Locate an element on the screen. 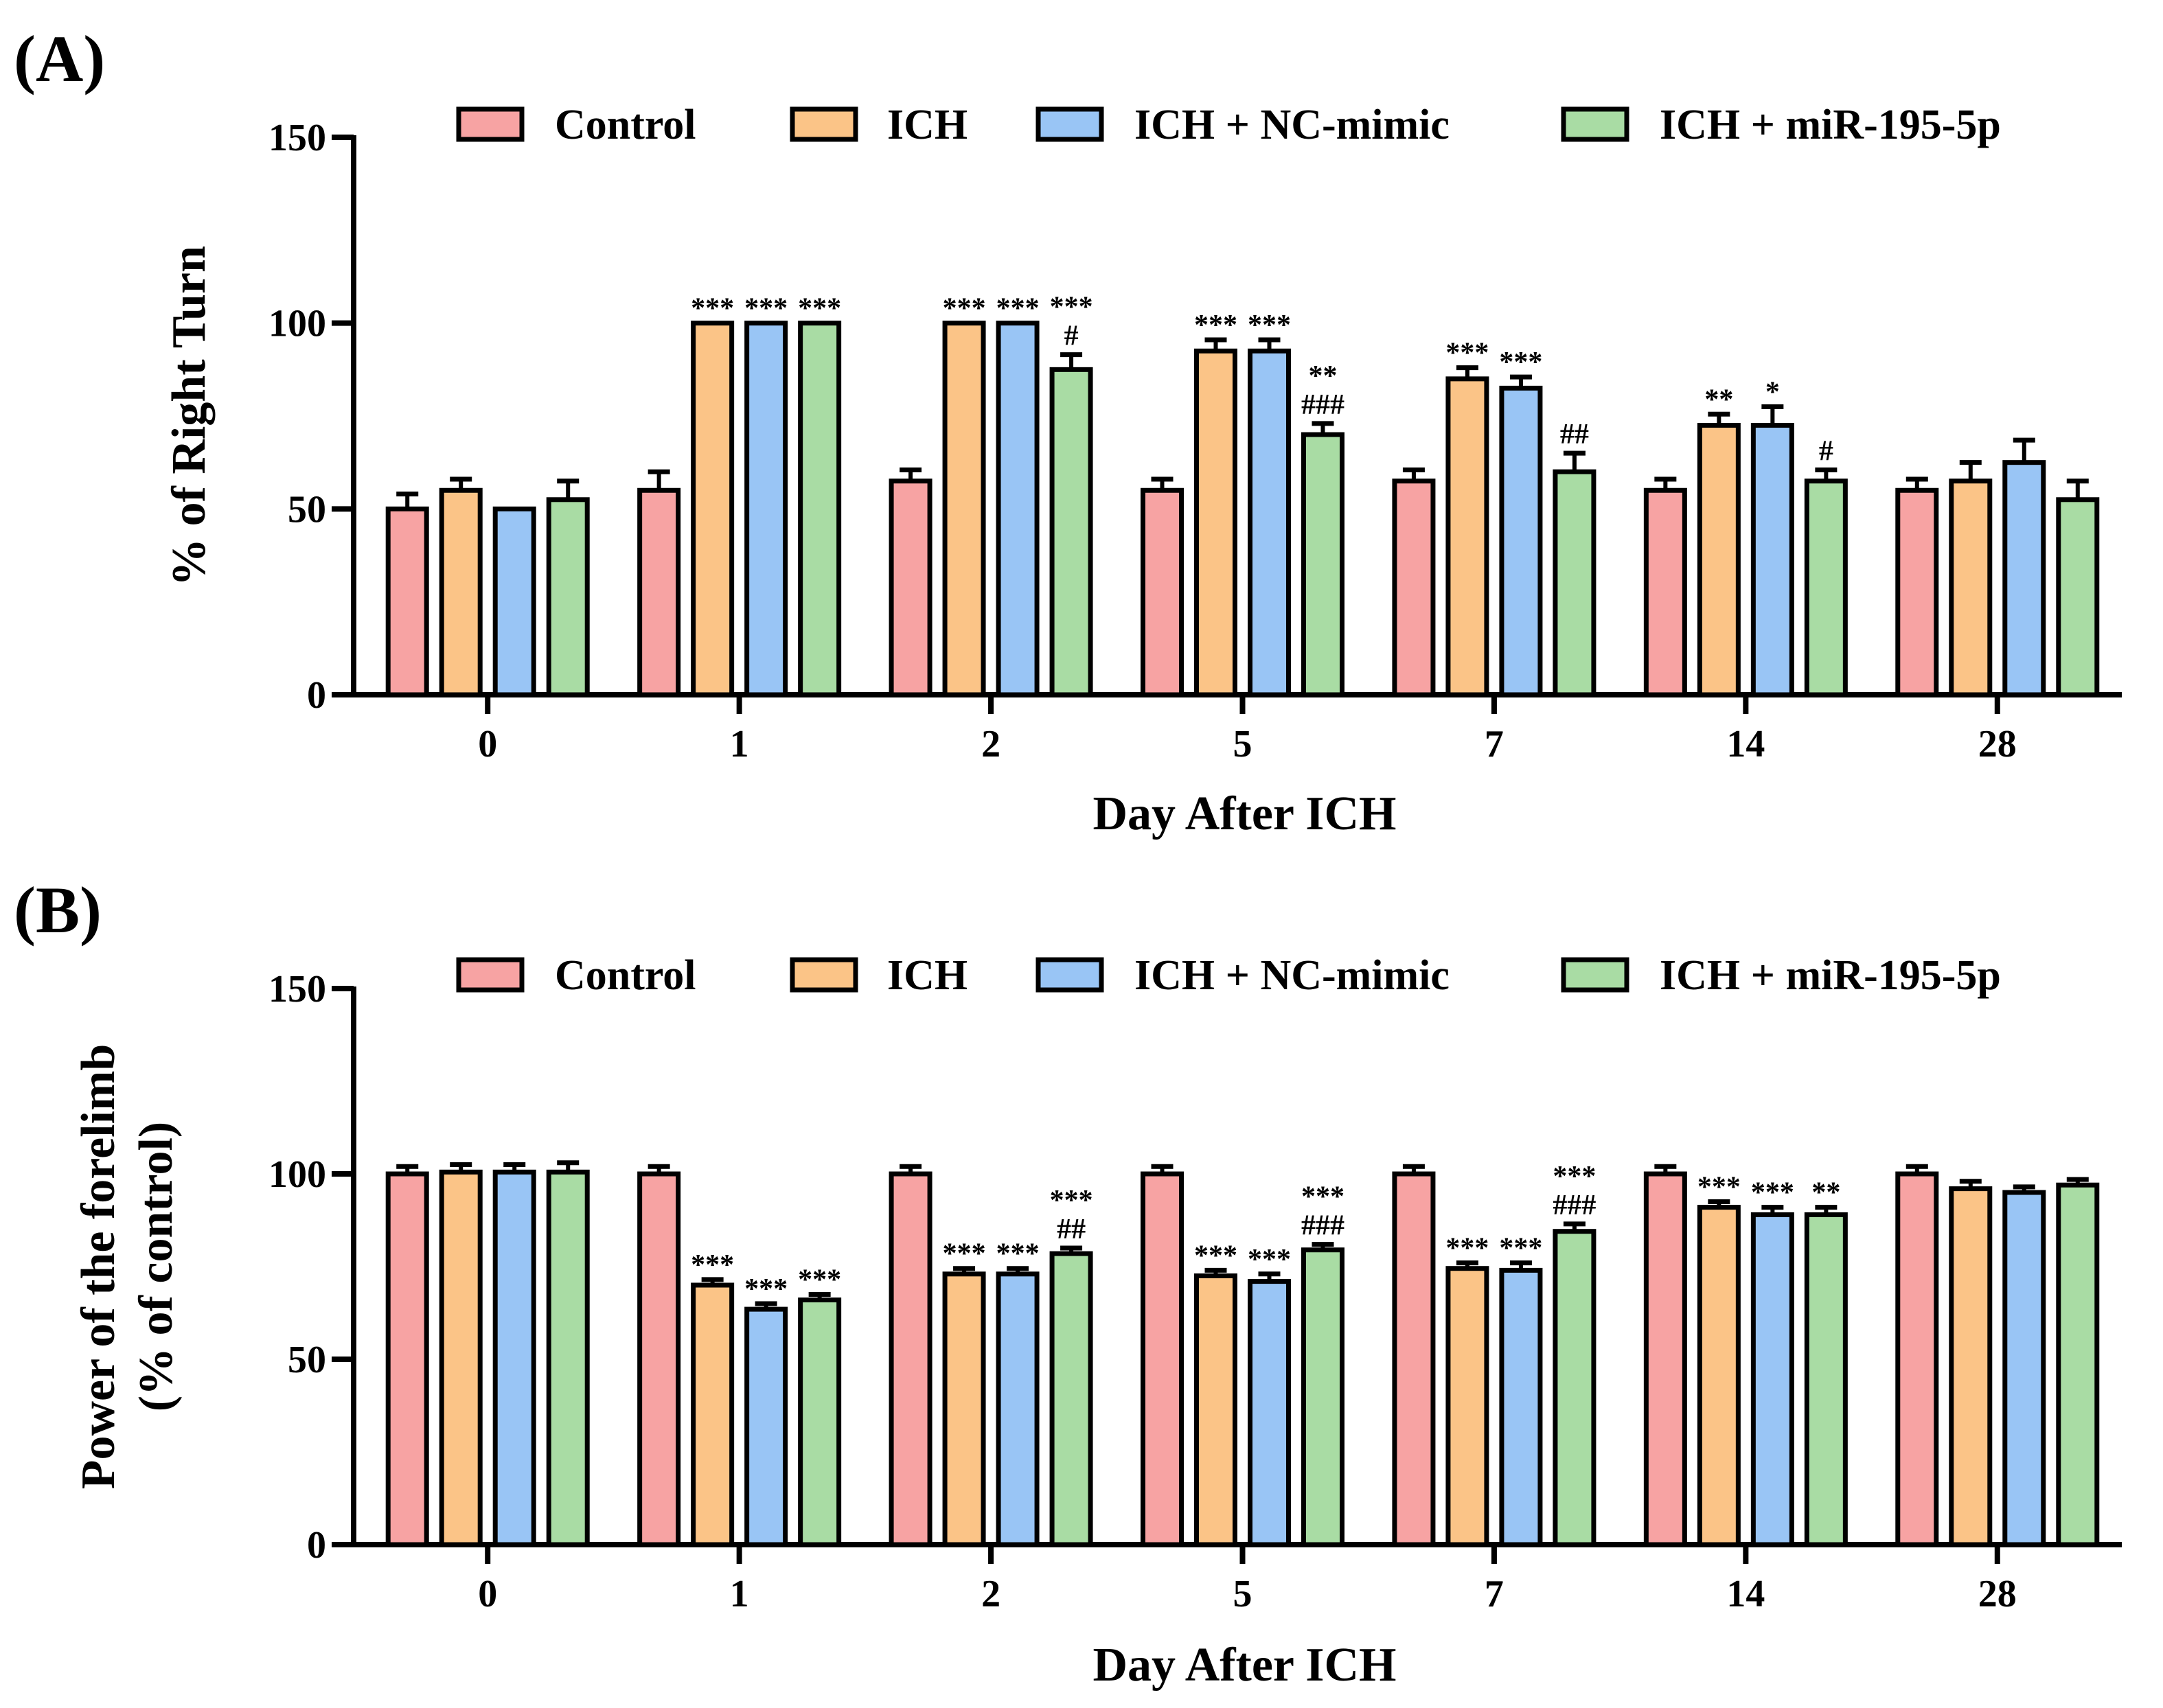  legend-label-0: Control is located at coordinates (625, 125).